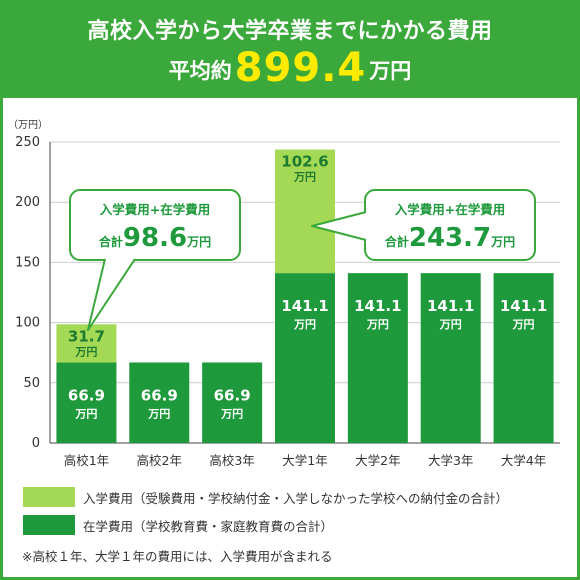  I want to click on y-tick-label: 0, so click(36, 443).